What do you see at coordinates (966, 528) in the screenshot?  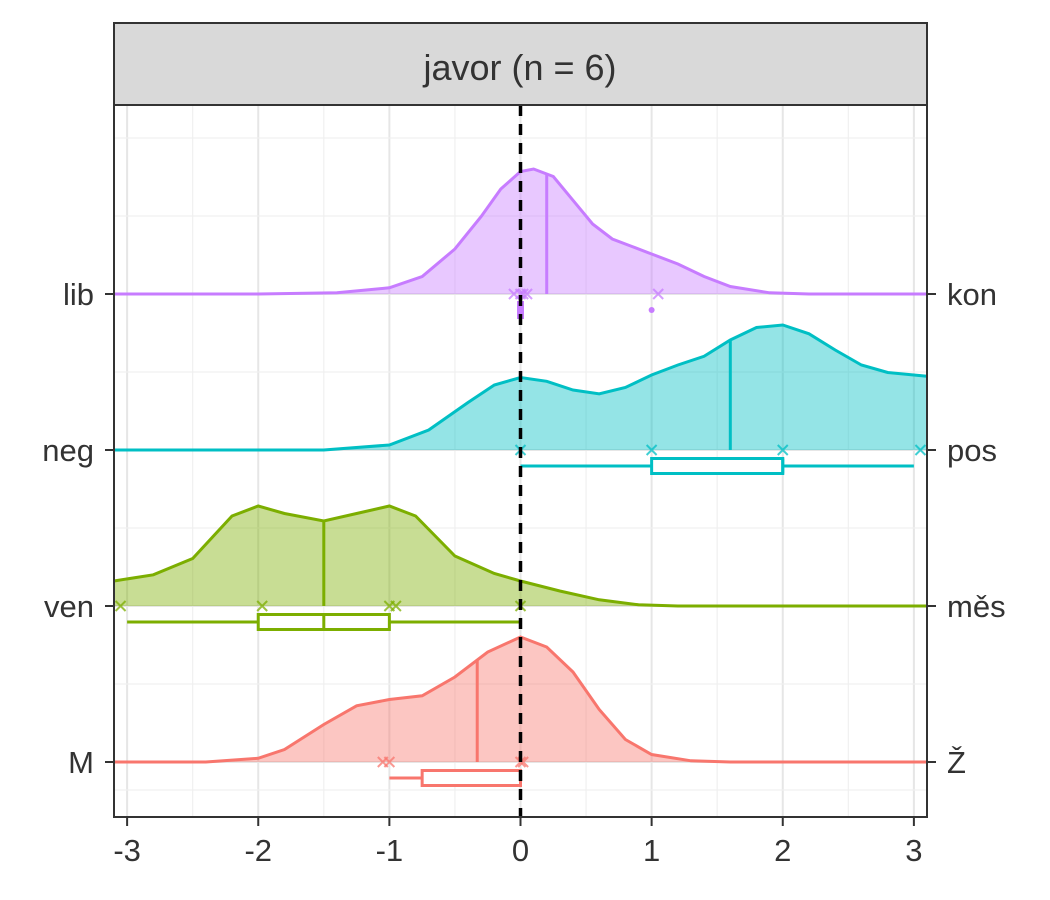 I see `y-axis-right: kon pos měs Ž` at bounding box center [966, 528].